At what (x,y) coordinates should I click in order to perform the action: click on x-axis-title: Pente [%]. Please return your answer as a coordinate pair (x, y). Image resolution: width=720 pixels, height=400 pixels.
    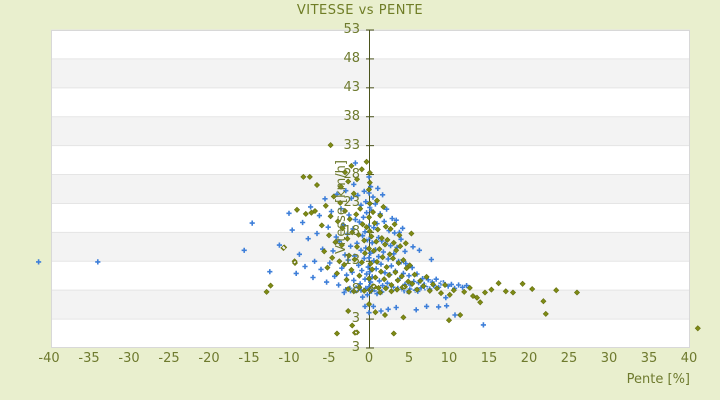
    Looking at the image, I should click on (658, 379).